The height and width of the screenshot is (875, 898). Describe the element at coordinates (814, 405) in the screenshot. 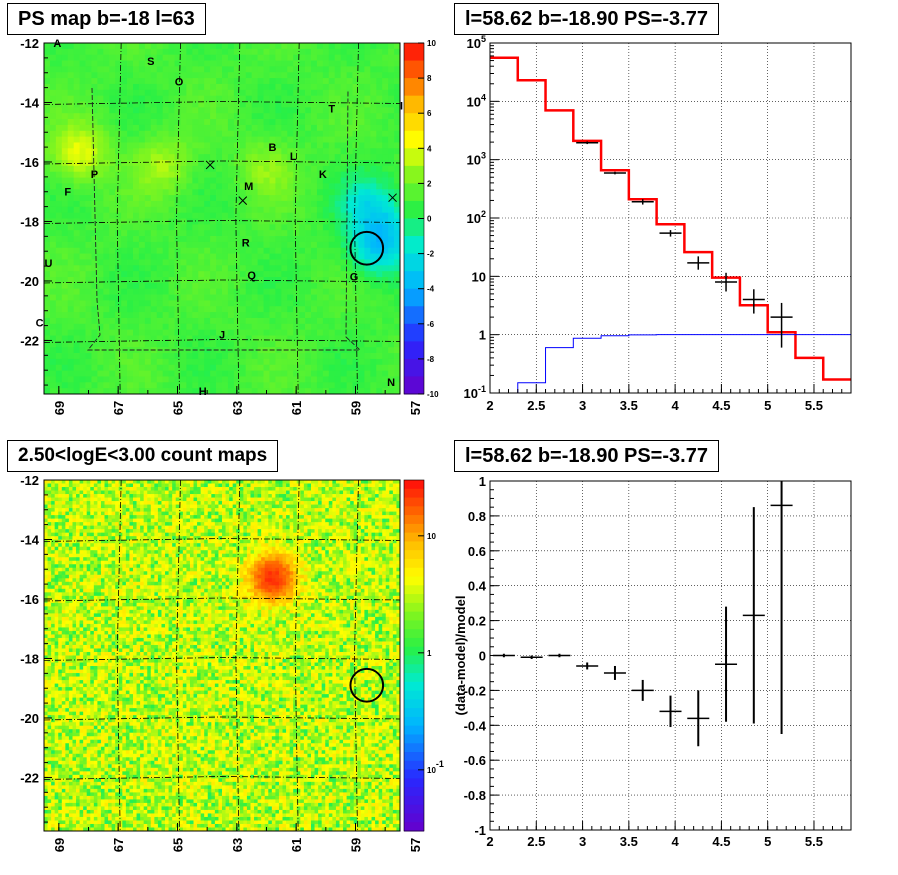

I see `x-tick-label: 5.5` at that location.